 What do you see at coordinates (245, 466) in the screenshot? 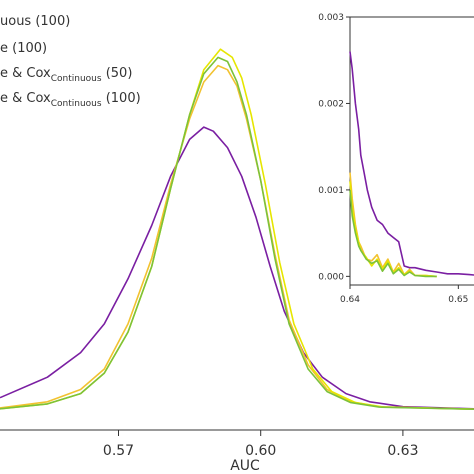
I see `x-axis-title: AUC` at bounding box center [245, 466].